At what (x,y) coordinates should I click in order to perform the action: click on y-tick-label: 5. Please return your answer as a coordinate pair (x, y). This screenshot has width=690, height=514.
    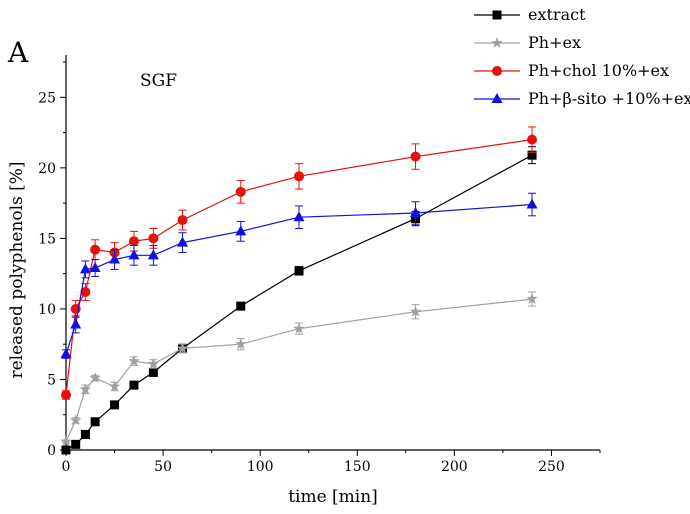
    Looking at the image, I should click on (51, 380).